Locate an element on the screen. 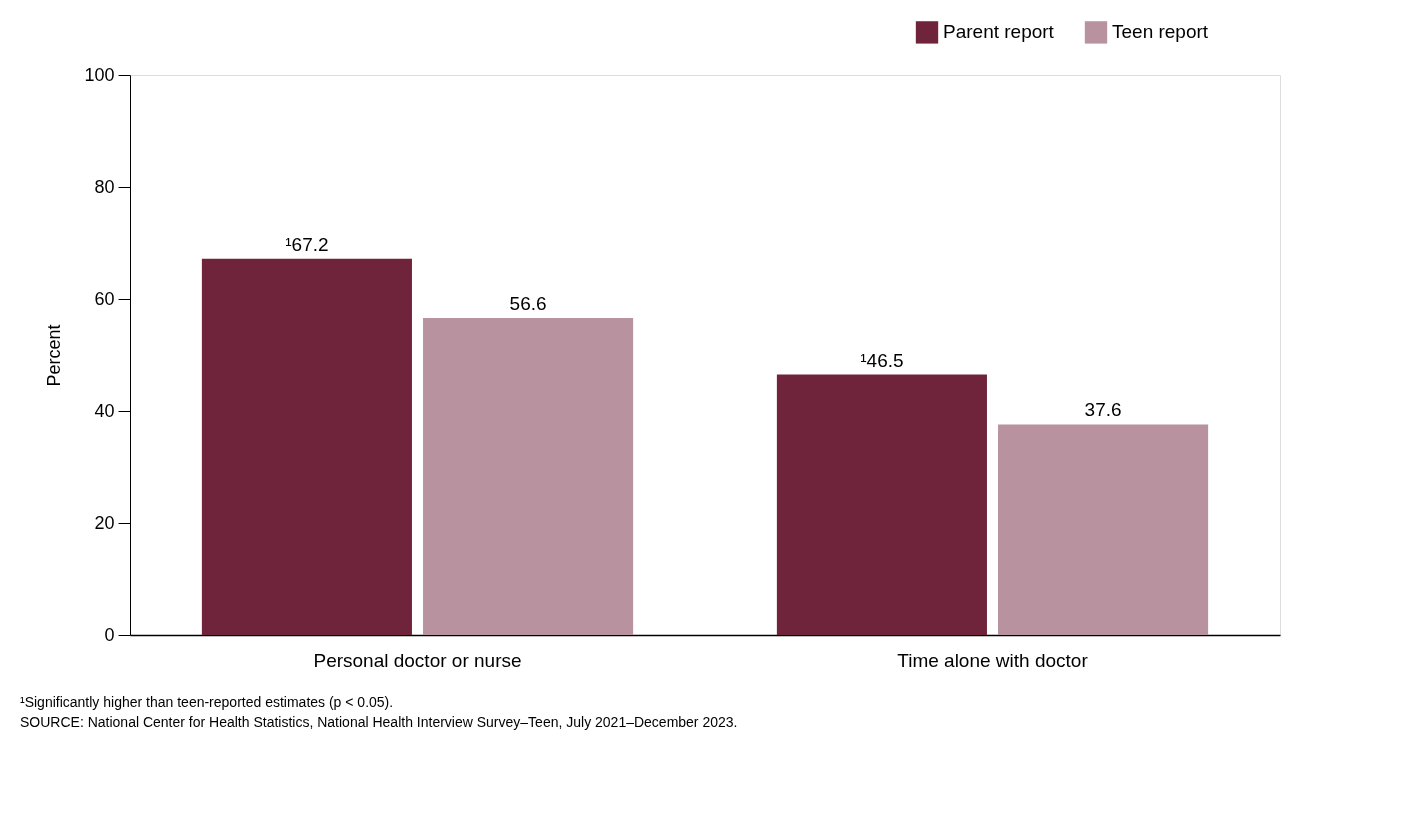  y-tick-label: 0 is located at coordinates (109, 634).